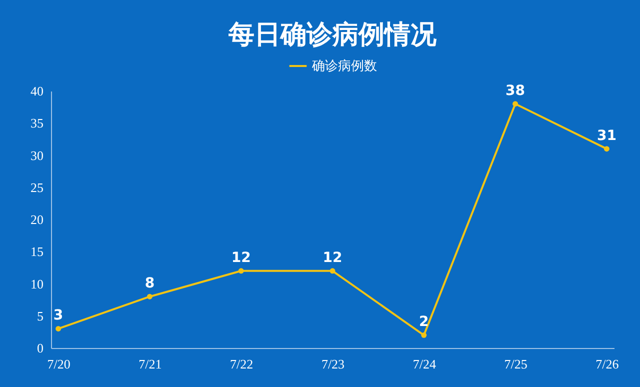  Describe the element at coordinates (150, 364) in the screenshot. I see `x-tick-label: 7/21` at that location.